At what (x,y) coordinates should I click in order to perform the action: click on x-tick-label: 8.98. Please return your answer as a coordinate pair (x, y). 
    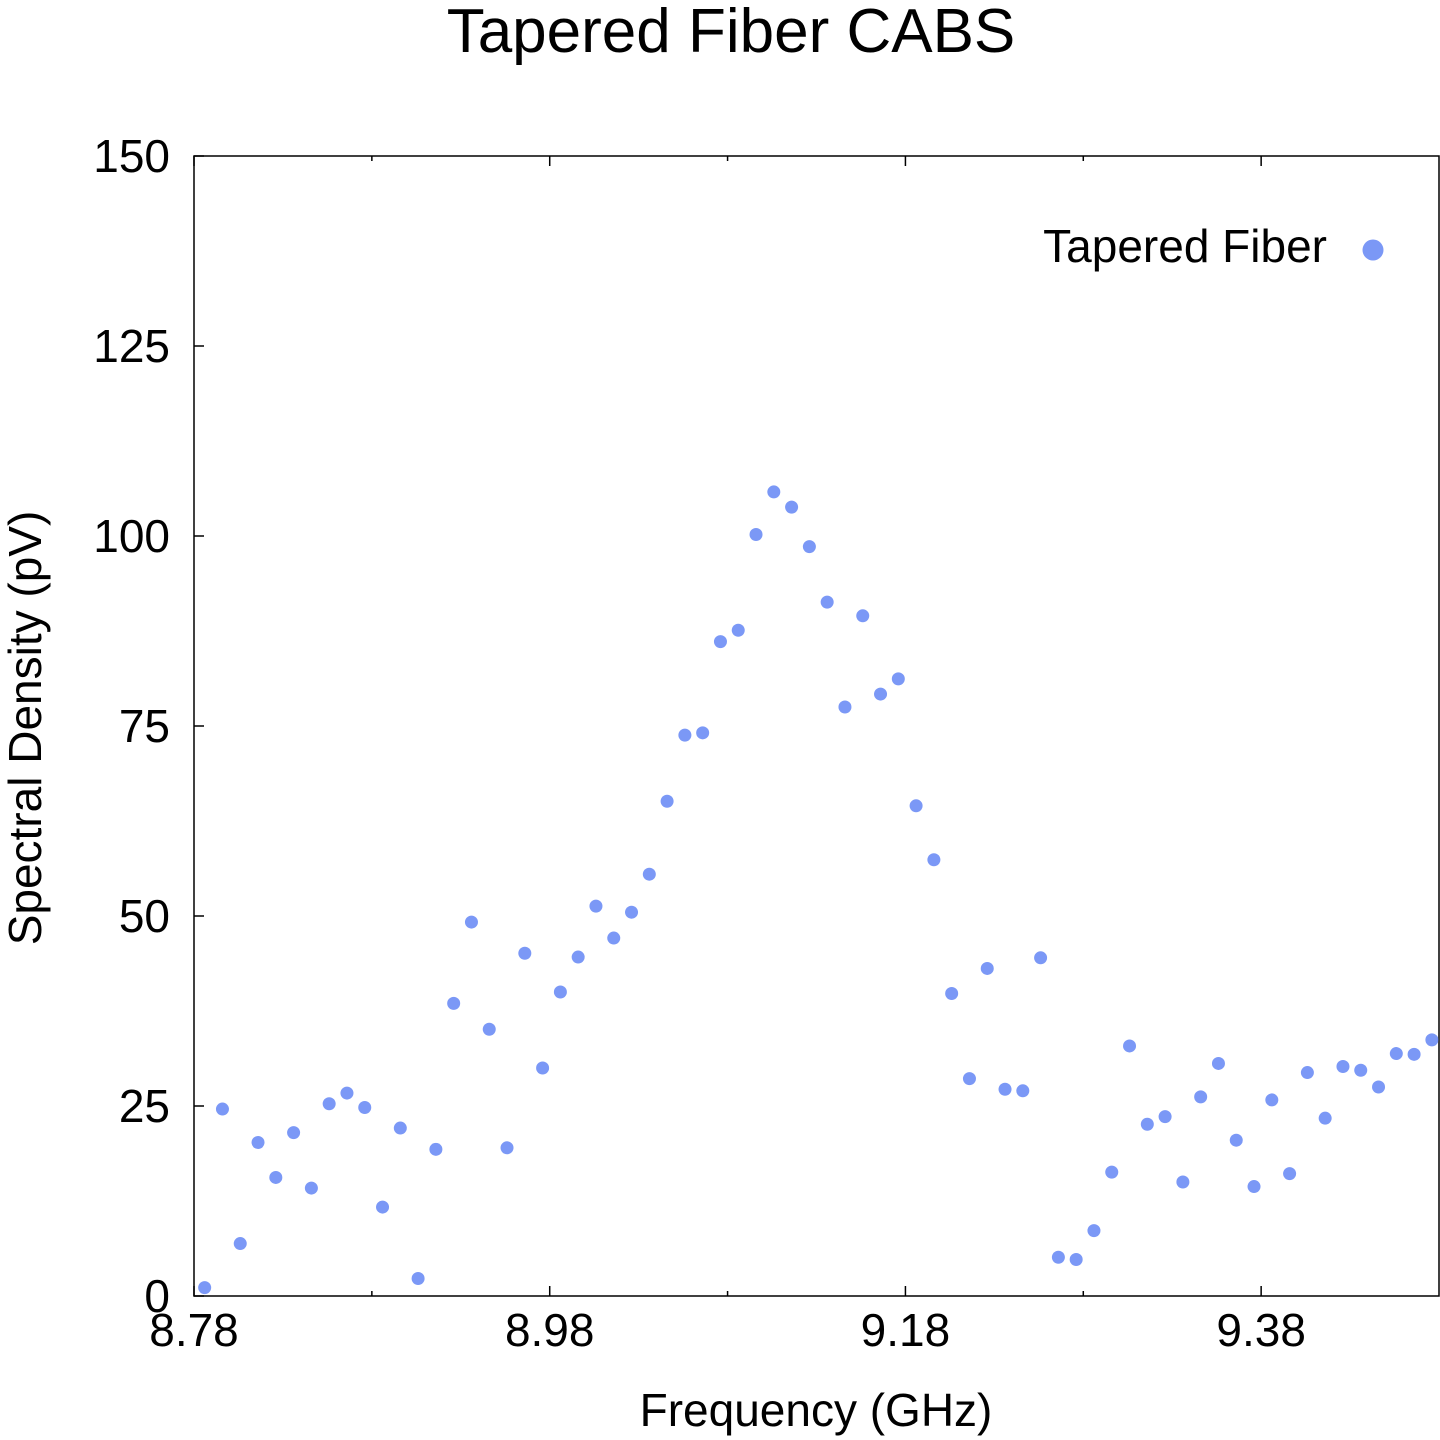
    Looking at the image, I should click on (550, 1330).